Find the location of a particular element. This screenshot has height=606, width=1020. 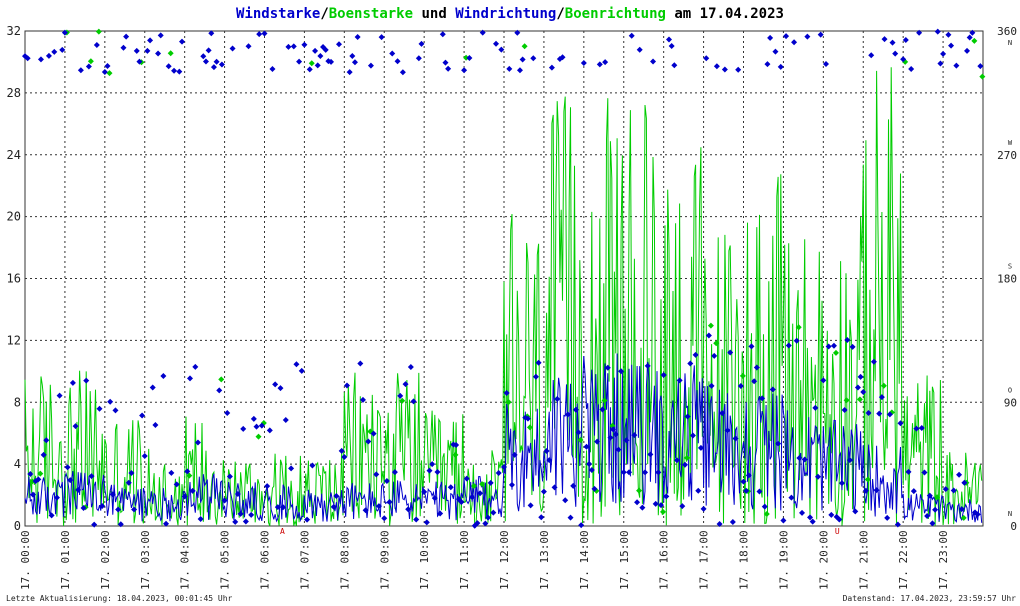

x-tick-label: 17. 03:00 is located at coordinates (145, 560).